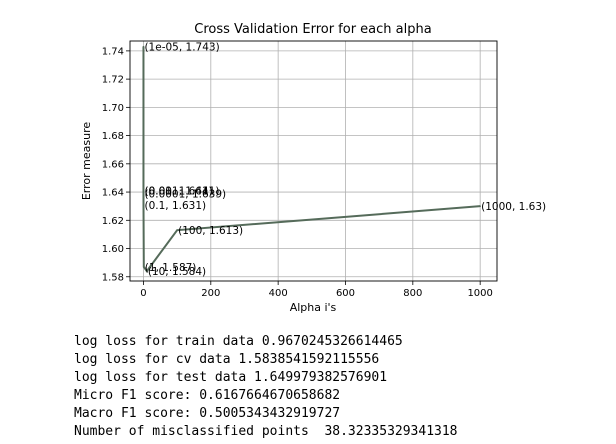  I want to click on y-tick-label: 1.70, so click(113, 108).